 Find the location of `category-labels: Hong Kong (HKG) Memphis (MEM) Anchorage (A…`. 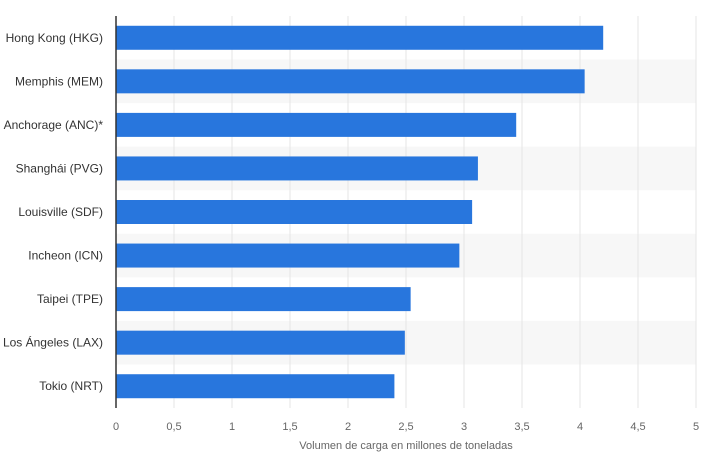

category-labels: Hong Kong (HKG) Memphis (MEM) Anchorage (A… is located at coordinates (53, 212).